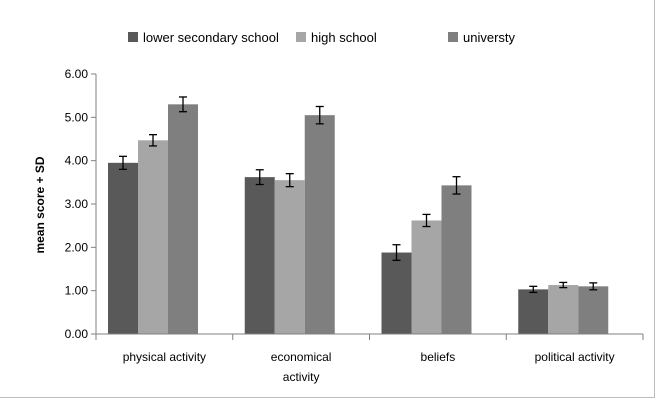 The width and height of the screenshot is (655, 403). What do you see at coordinates (40, 204) in the screenshot?
I see `y-axis-label: mean score + SD` at bounding box center [40, 204].